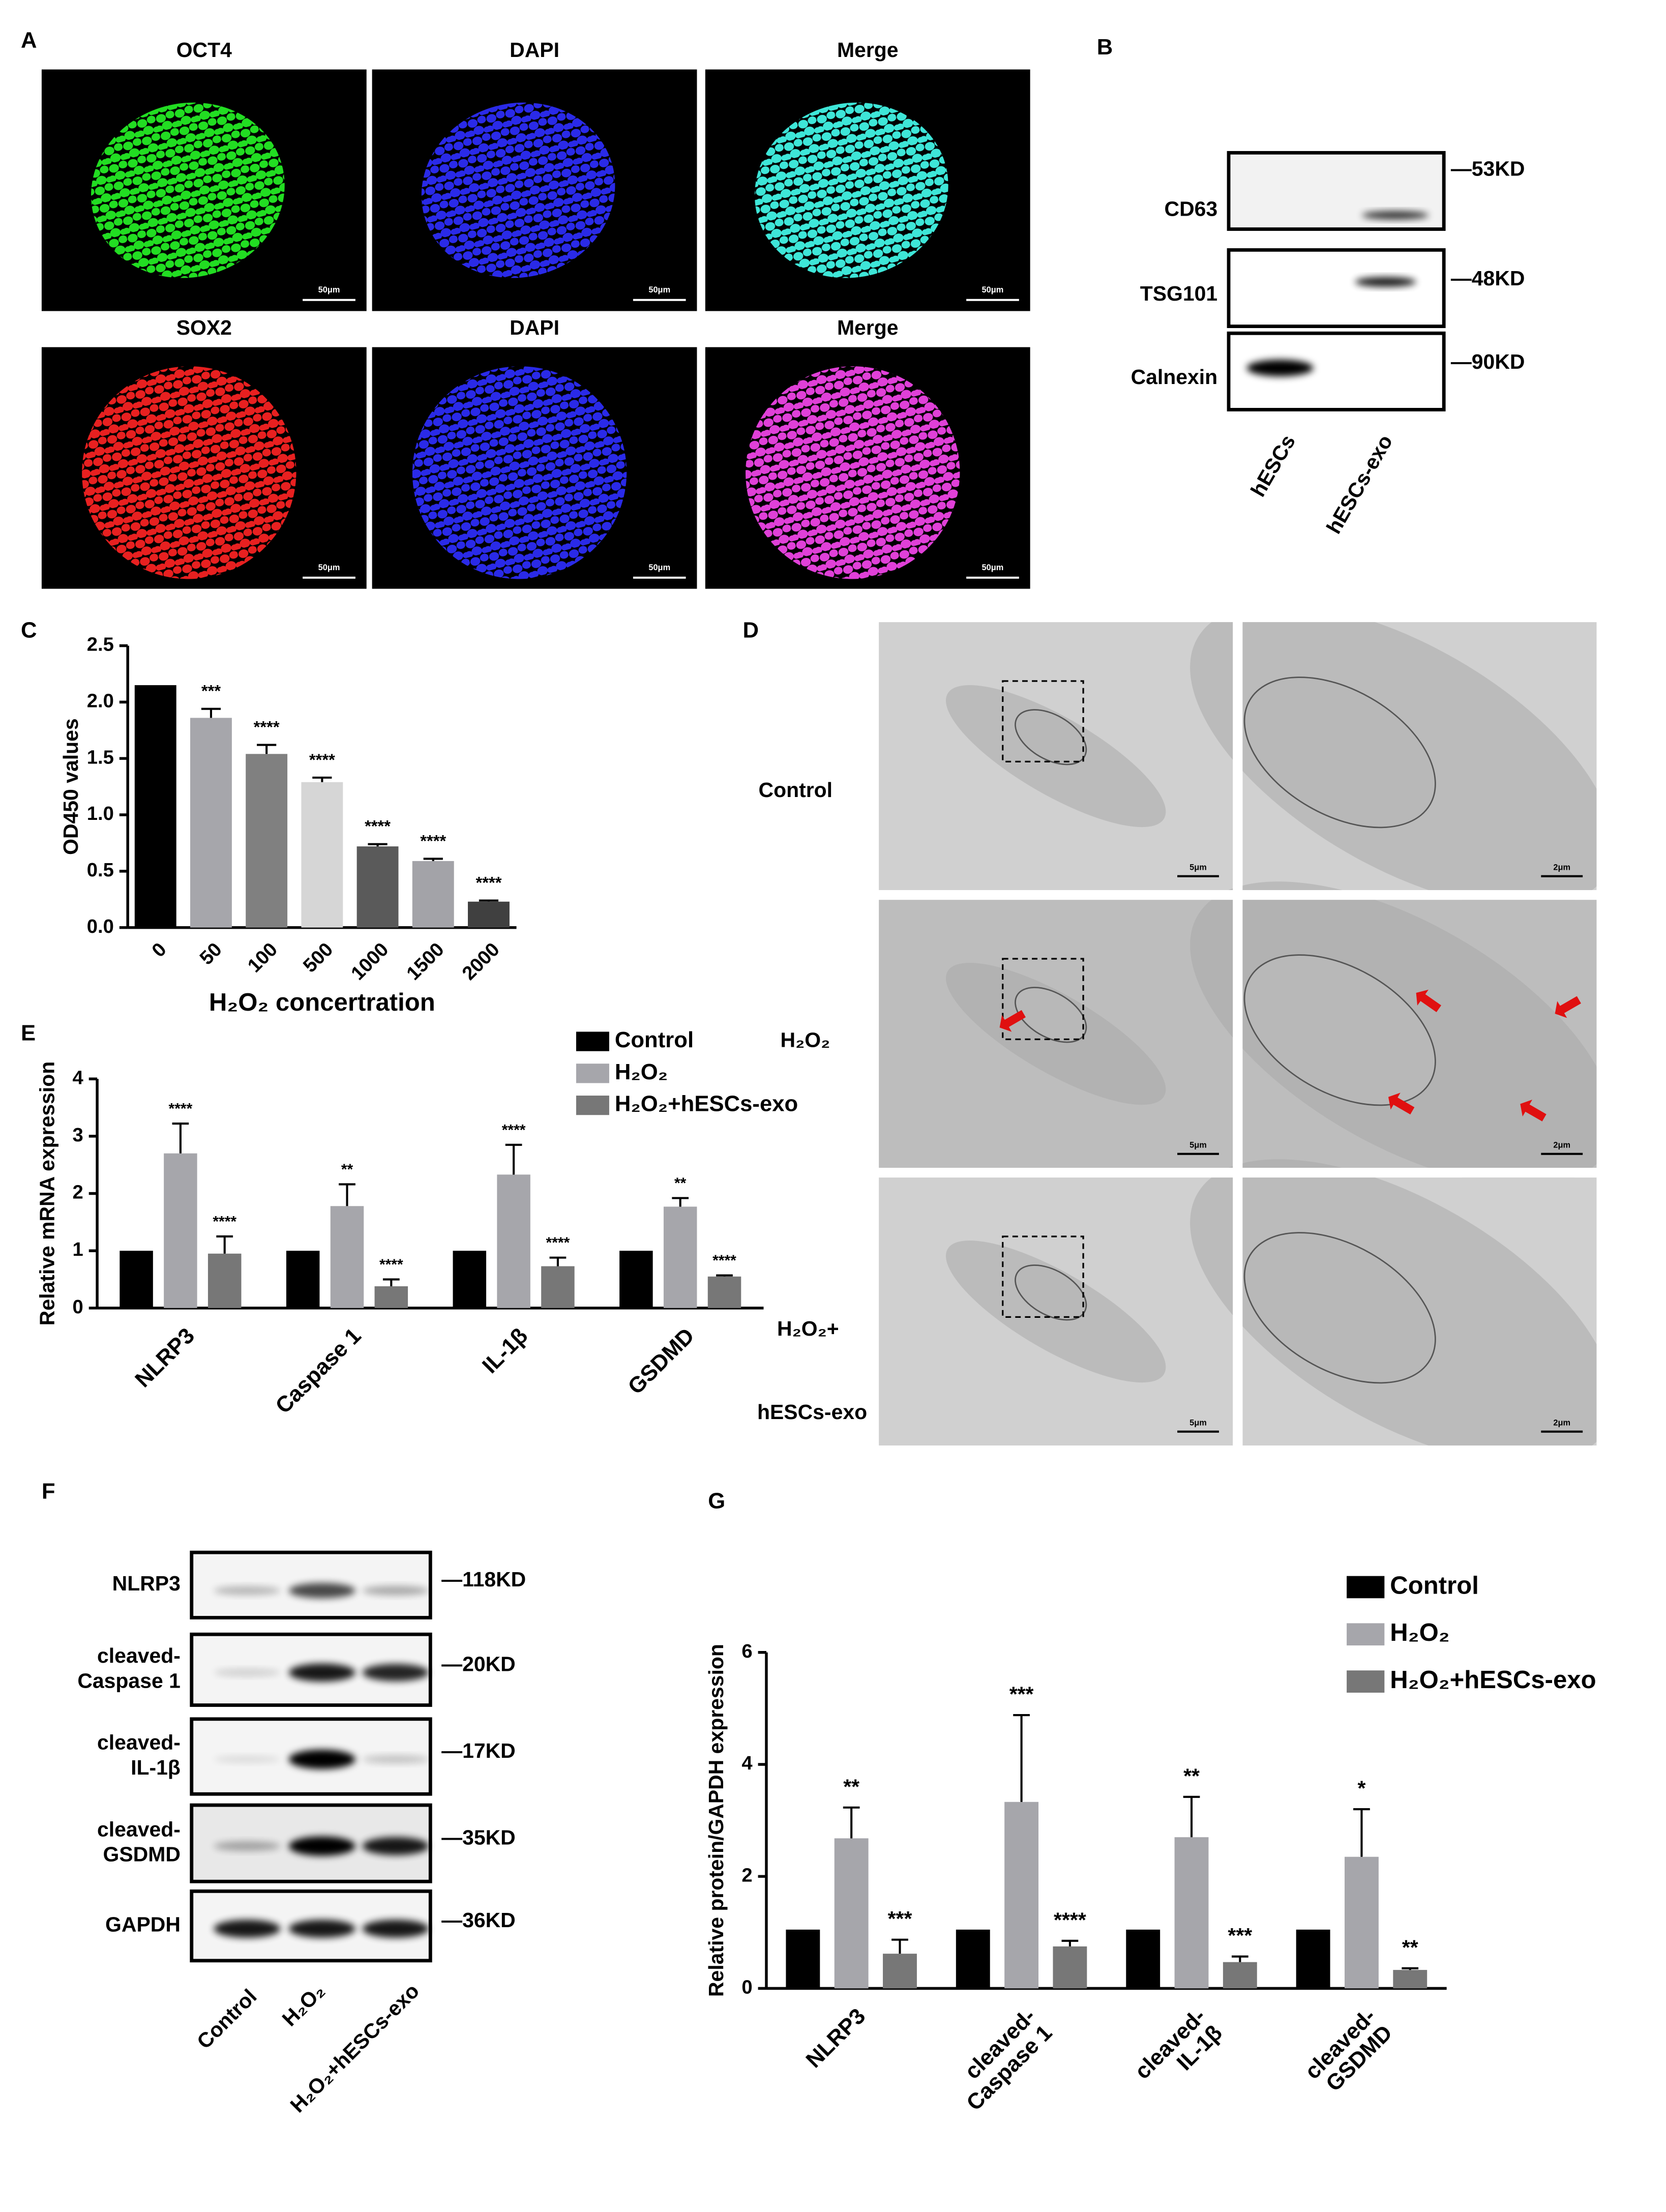 This screenshot has height=2212, width=1666. What do you see at coordinates (1488, 361) in the screenshot?
I see `blot-size: —90KD` at bounding box center [1488, 361].